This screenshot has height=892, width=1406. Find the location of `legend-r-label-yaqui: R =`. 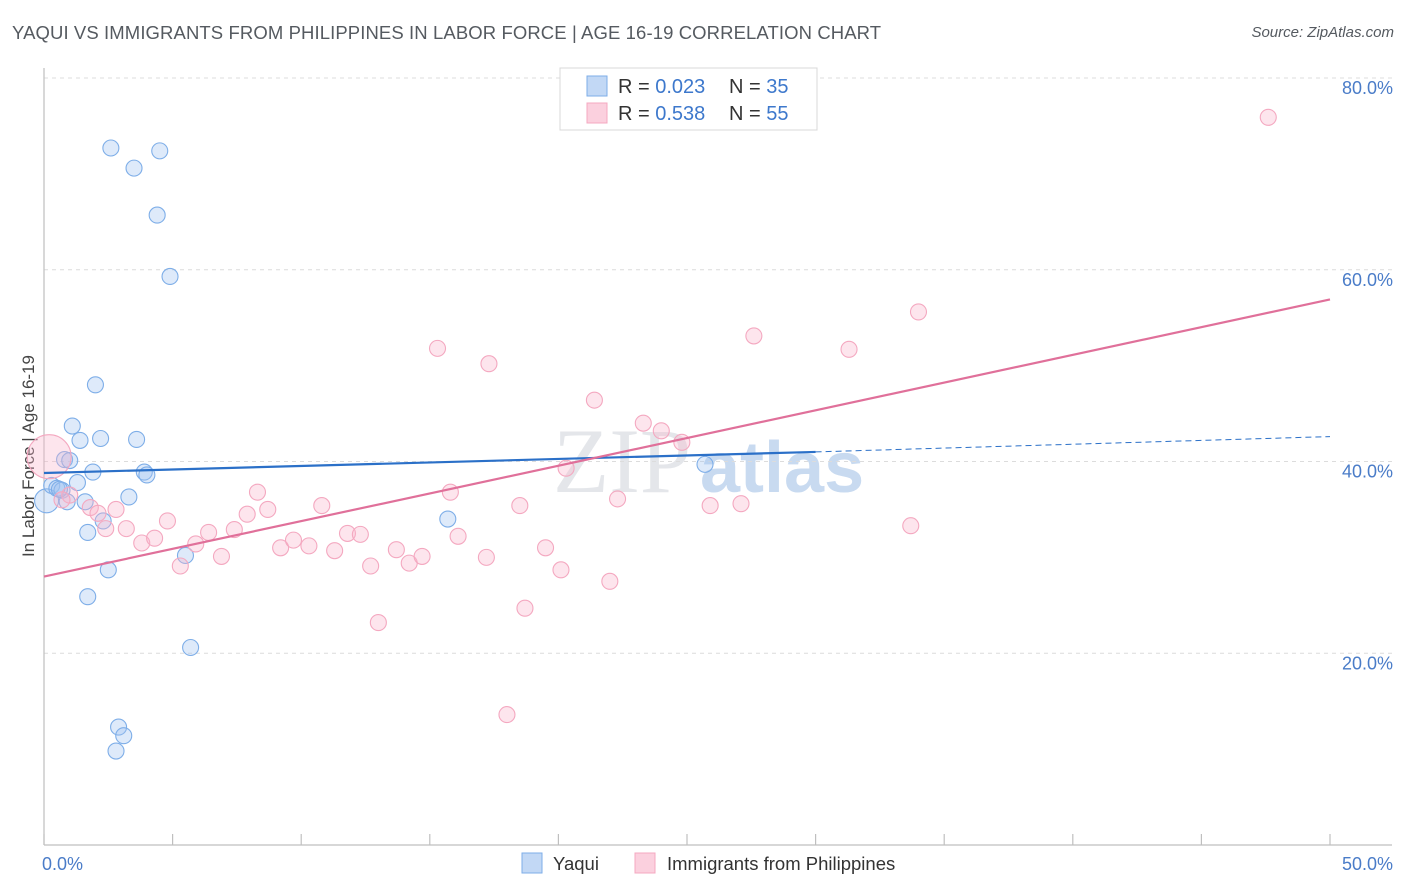

legend-r-label-yaqui: R = is located at coordinates (636, 87).